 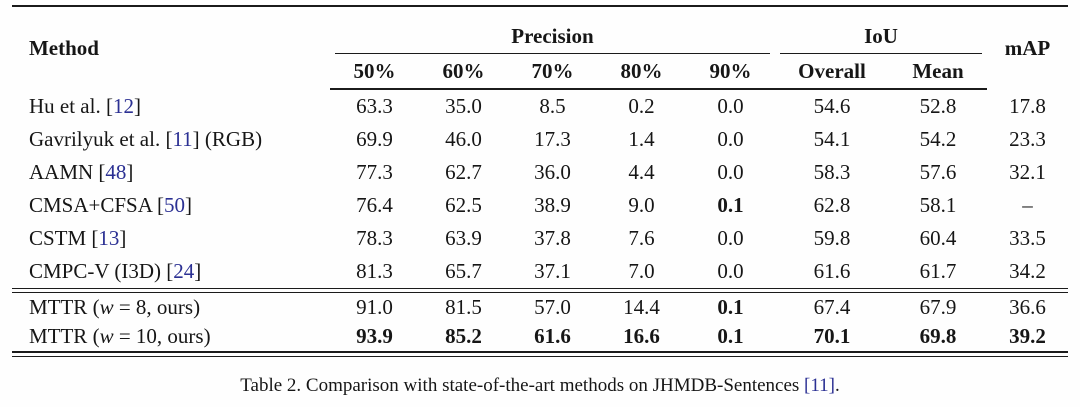 I want to click on table-row: AAMN [48] 77.3 62.7 36.0 4.4 0.0 58.3 57.6 32.1, so click(x=540, y=172).